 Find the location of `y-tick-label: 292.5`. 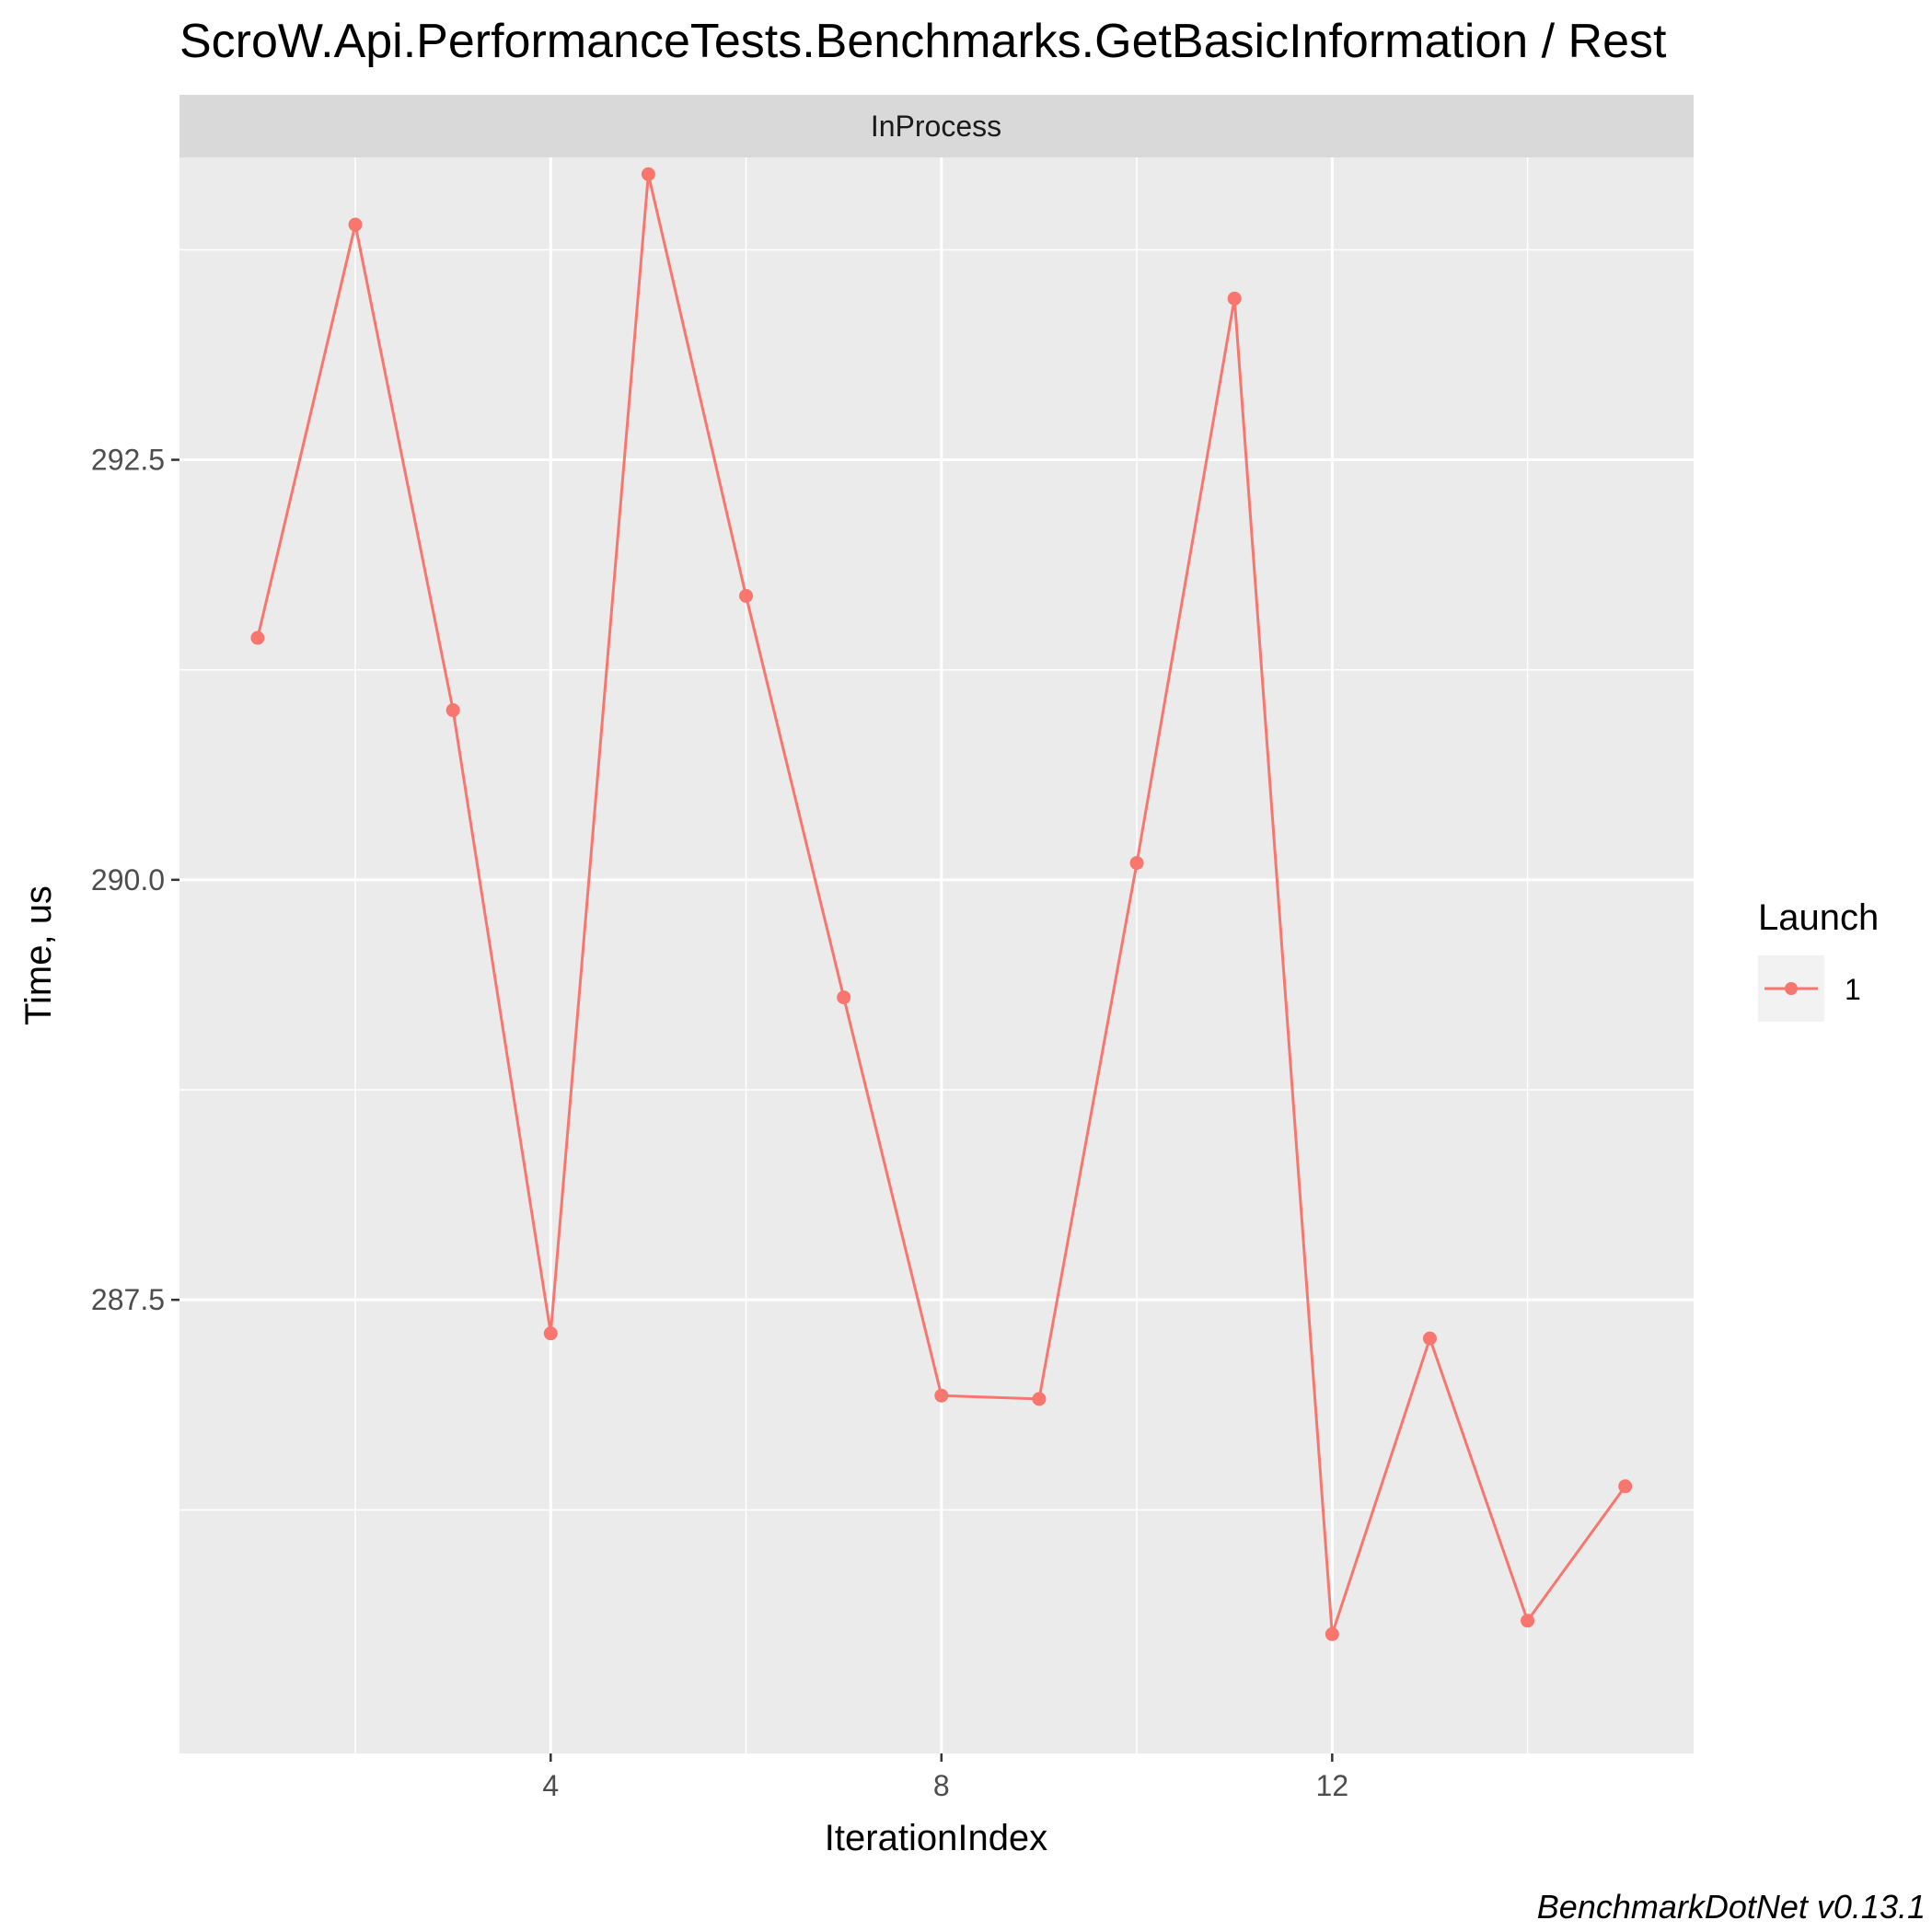

y-tick-label: 292.5 is located at coordinates (128, 461).